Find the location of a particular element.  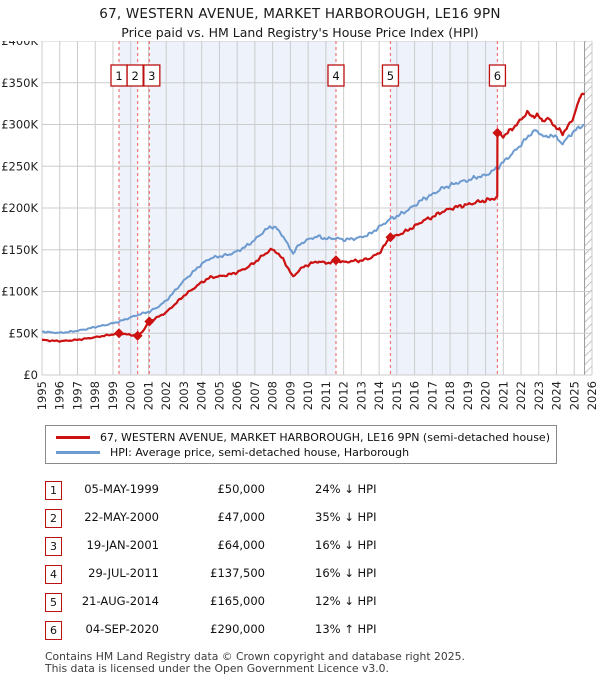

x-axis-tick-label: 2026 is located at coordinates (592, 395).